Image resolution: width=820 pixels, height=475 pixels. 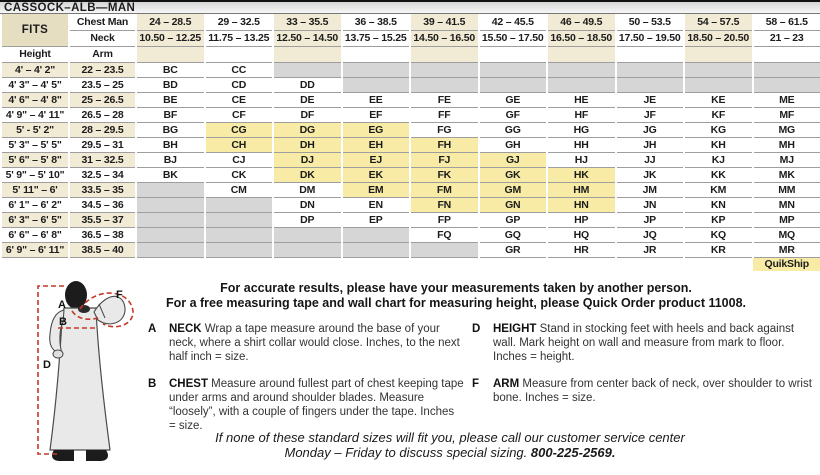 What do you see at coordinates (35, 190) in the screenshot?
I see `height-range-cell: 5' 11" – 6'` at bounding box center [35, 190].